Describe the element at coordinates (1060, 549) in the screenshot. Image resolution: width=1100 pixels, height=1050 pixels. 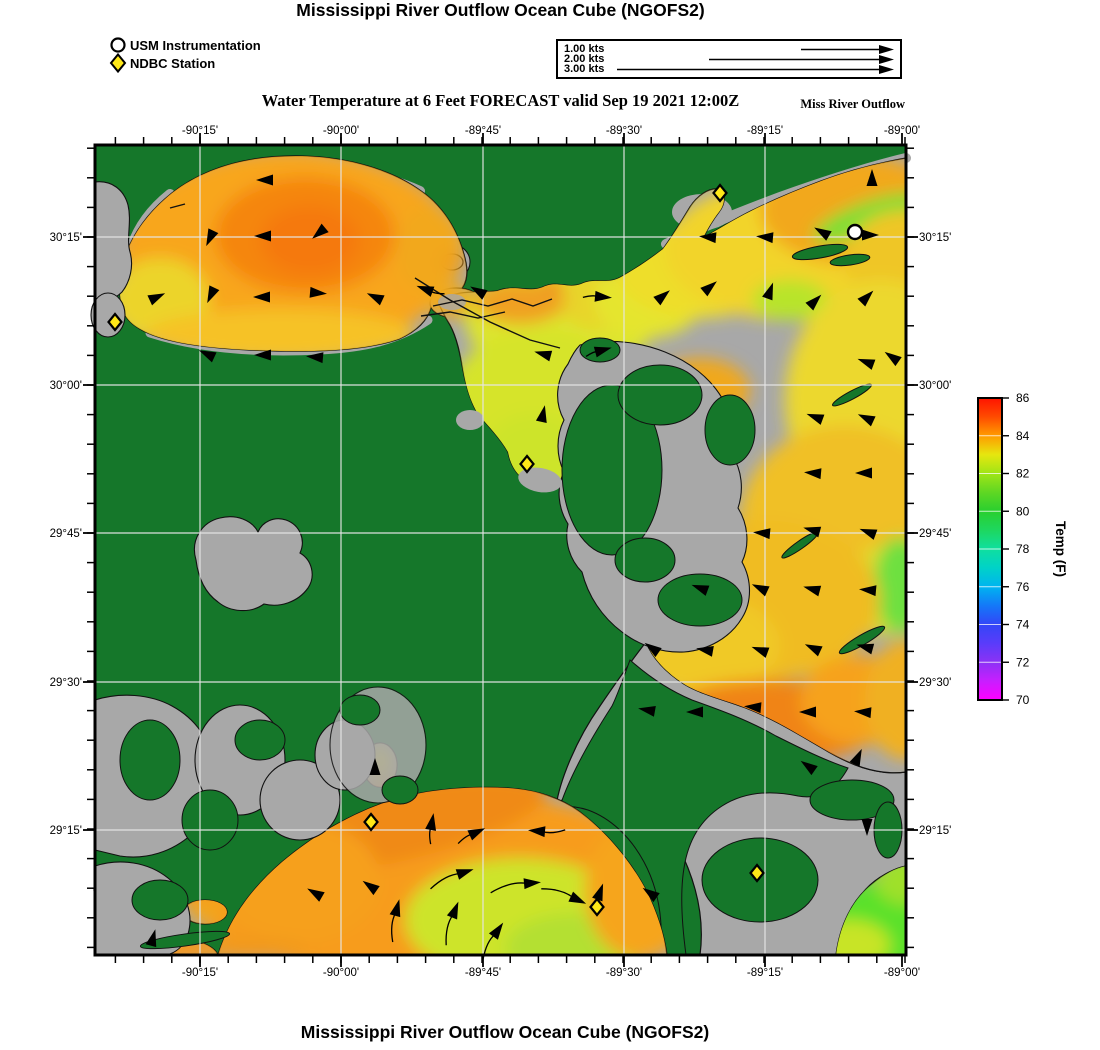
I see `colorbar-title: Temp (F)` at that location.